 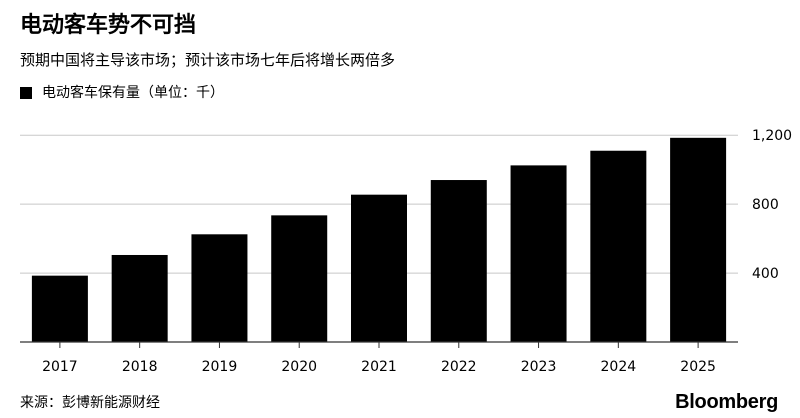 I want to click on bar-2024, so click(x=618, y=246).